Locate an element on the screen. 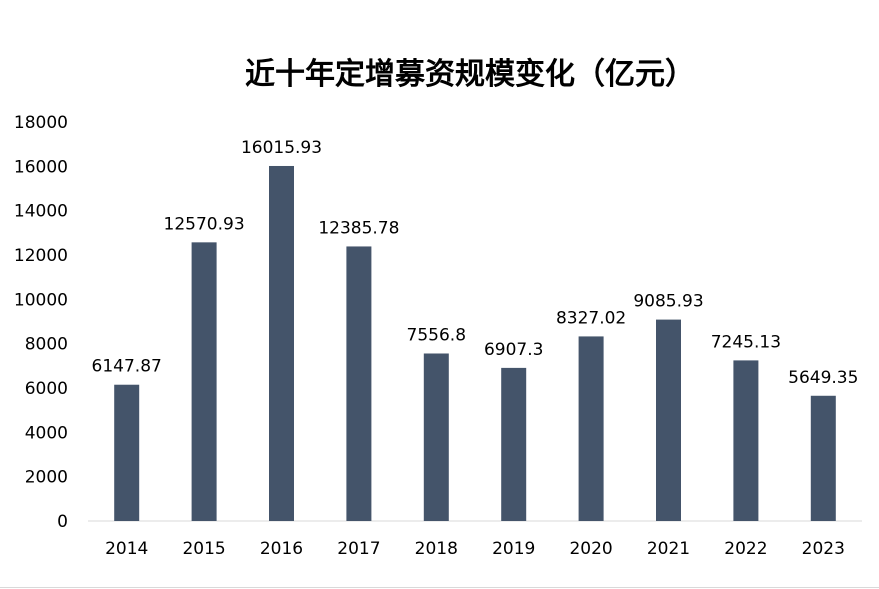 Image resolution: width=879 pixels, height=589 pixels. x-tick-label: 2021 is located at coordinates (668, 549).